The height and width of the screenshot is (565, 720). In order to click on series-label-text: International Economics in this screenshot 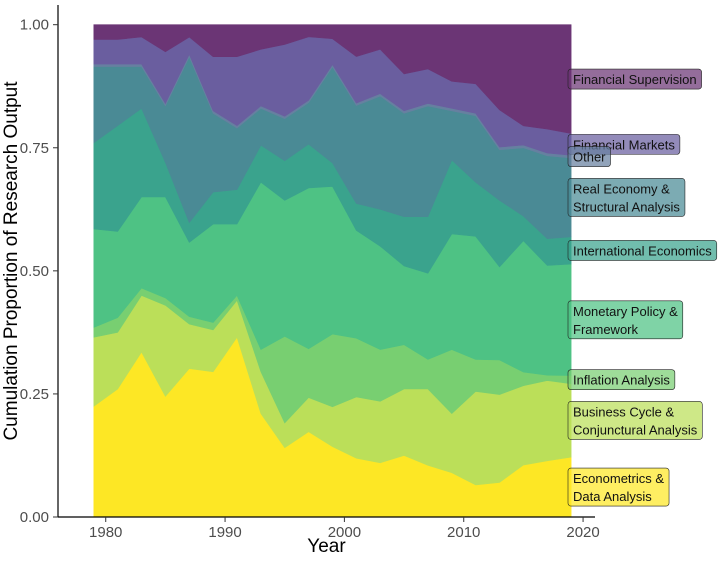, I will do `click(642, 250)`.